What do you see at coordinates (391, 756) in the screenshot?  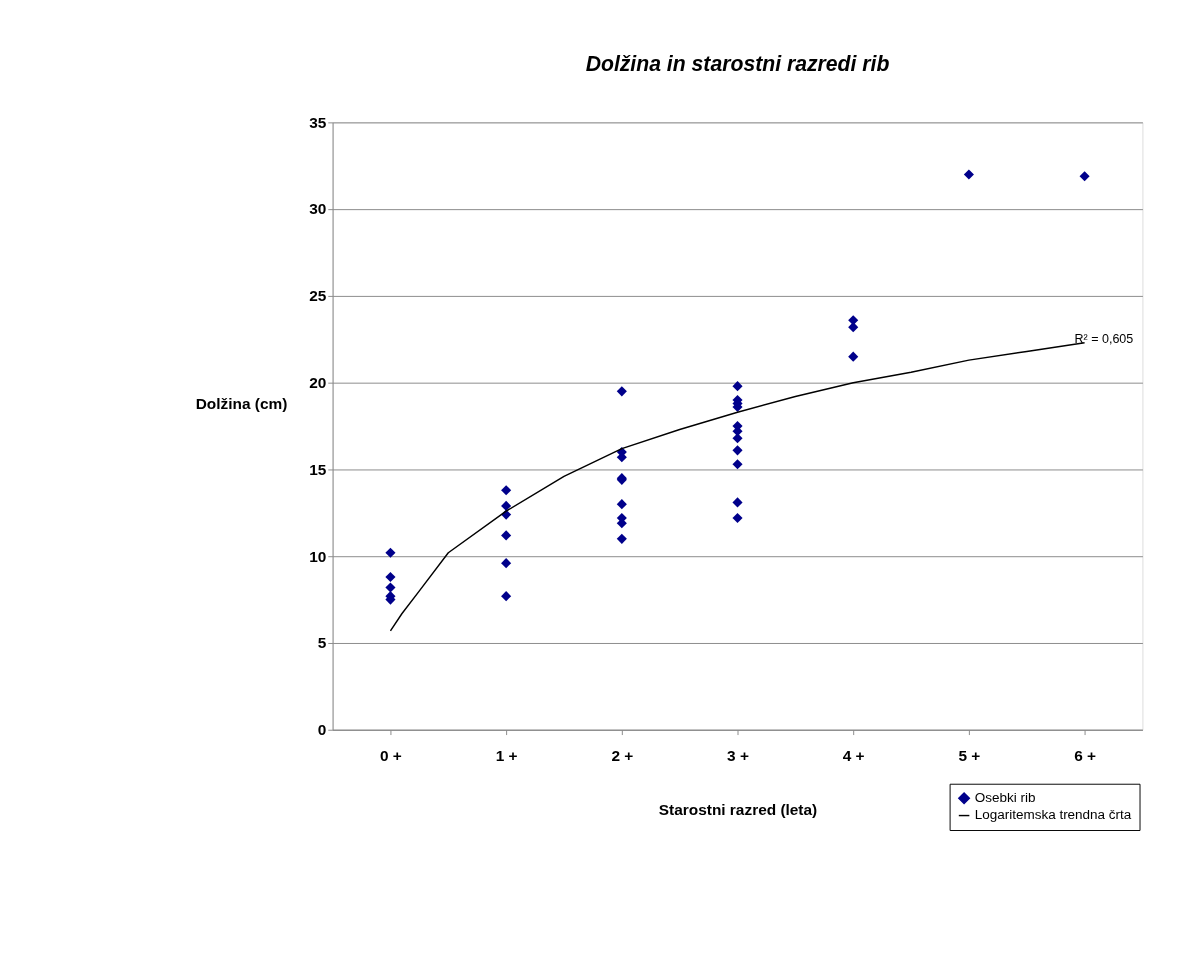 I see `x-tick-label: 0 +` at bounding box center [391, 756].